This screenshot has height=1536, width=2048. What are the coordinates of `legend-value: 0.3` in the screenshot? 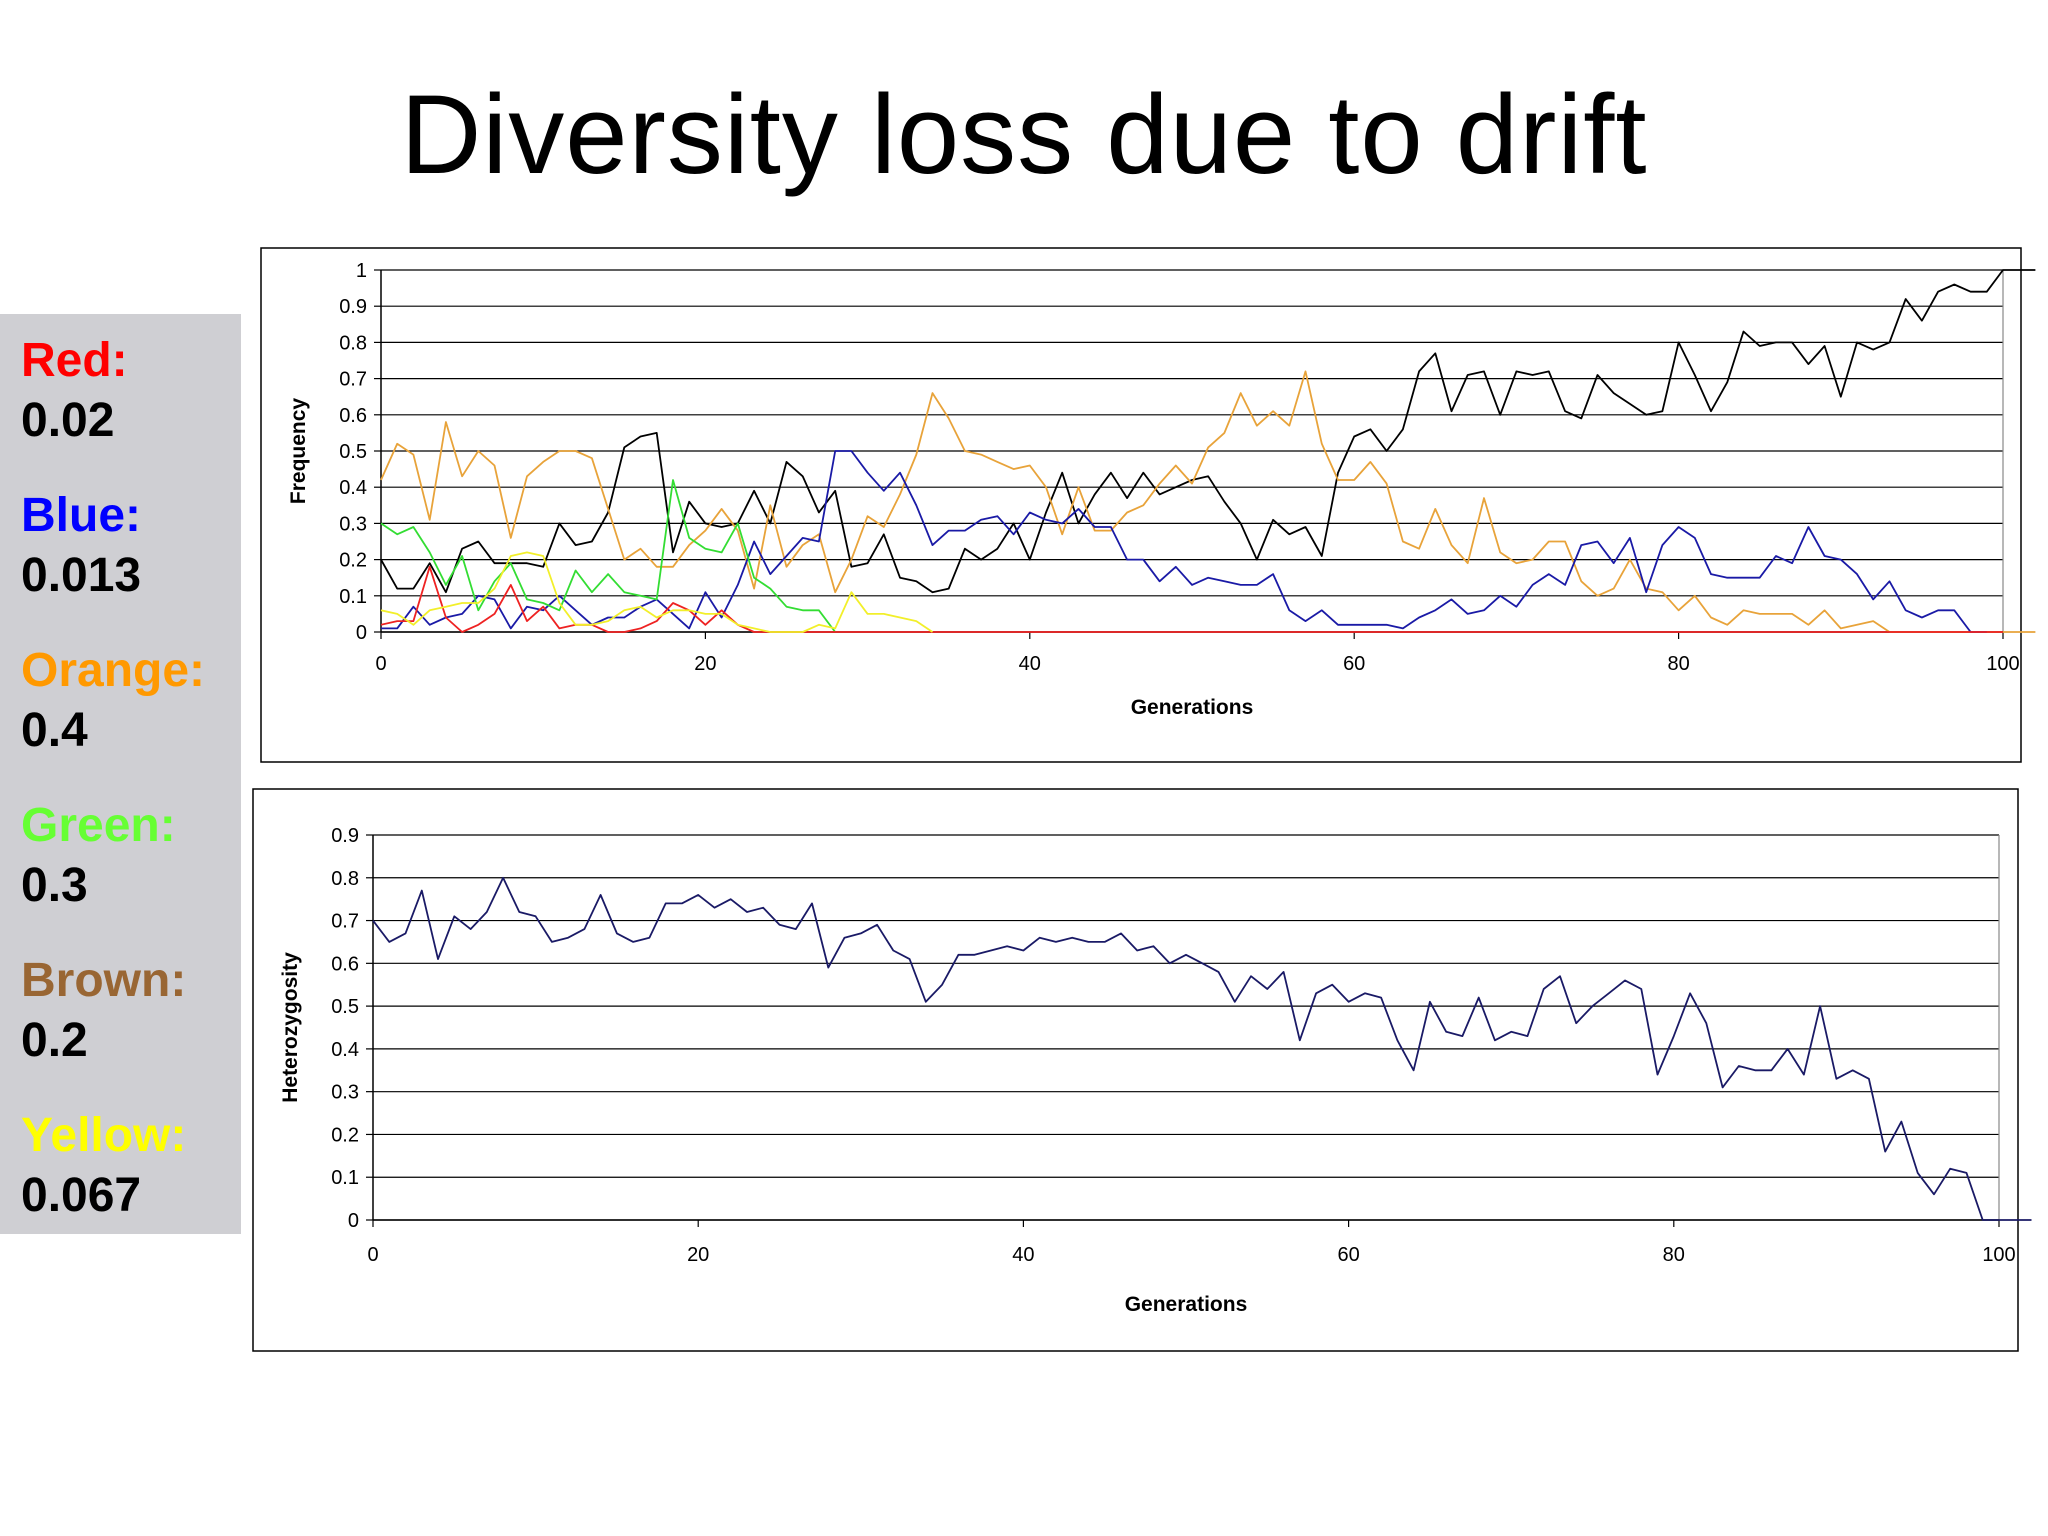 It's located at (54, 885).